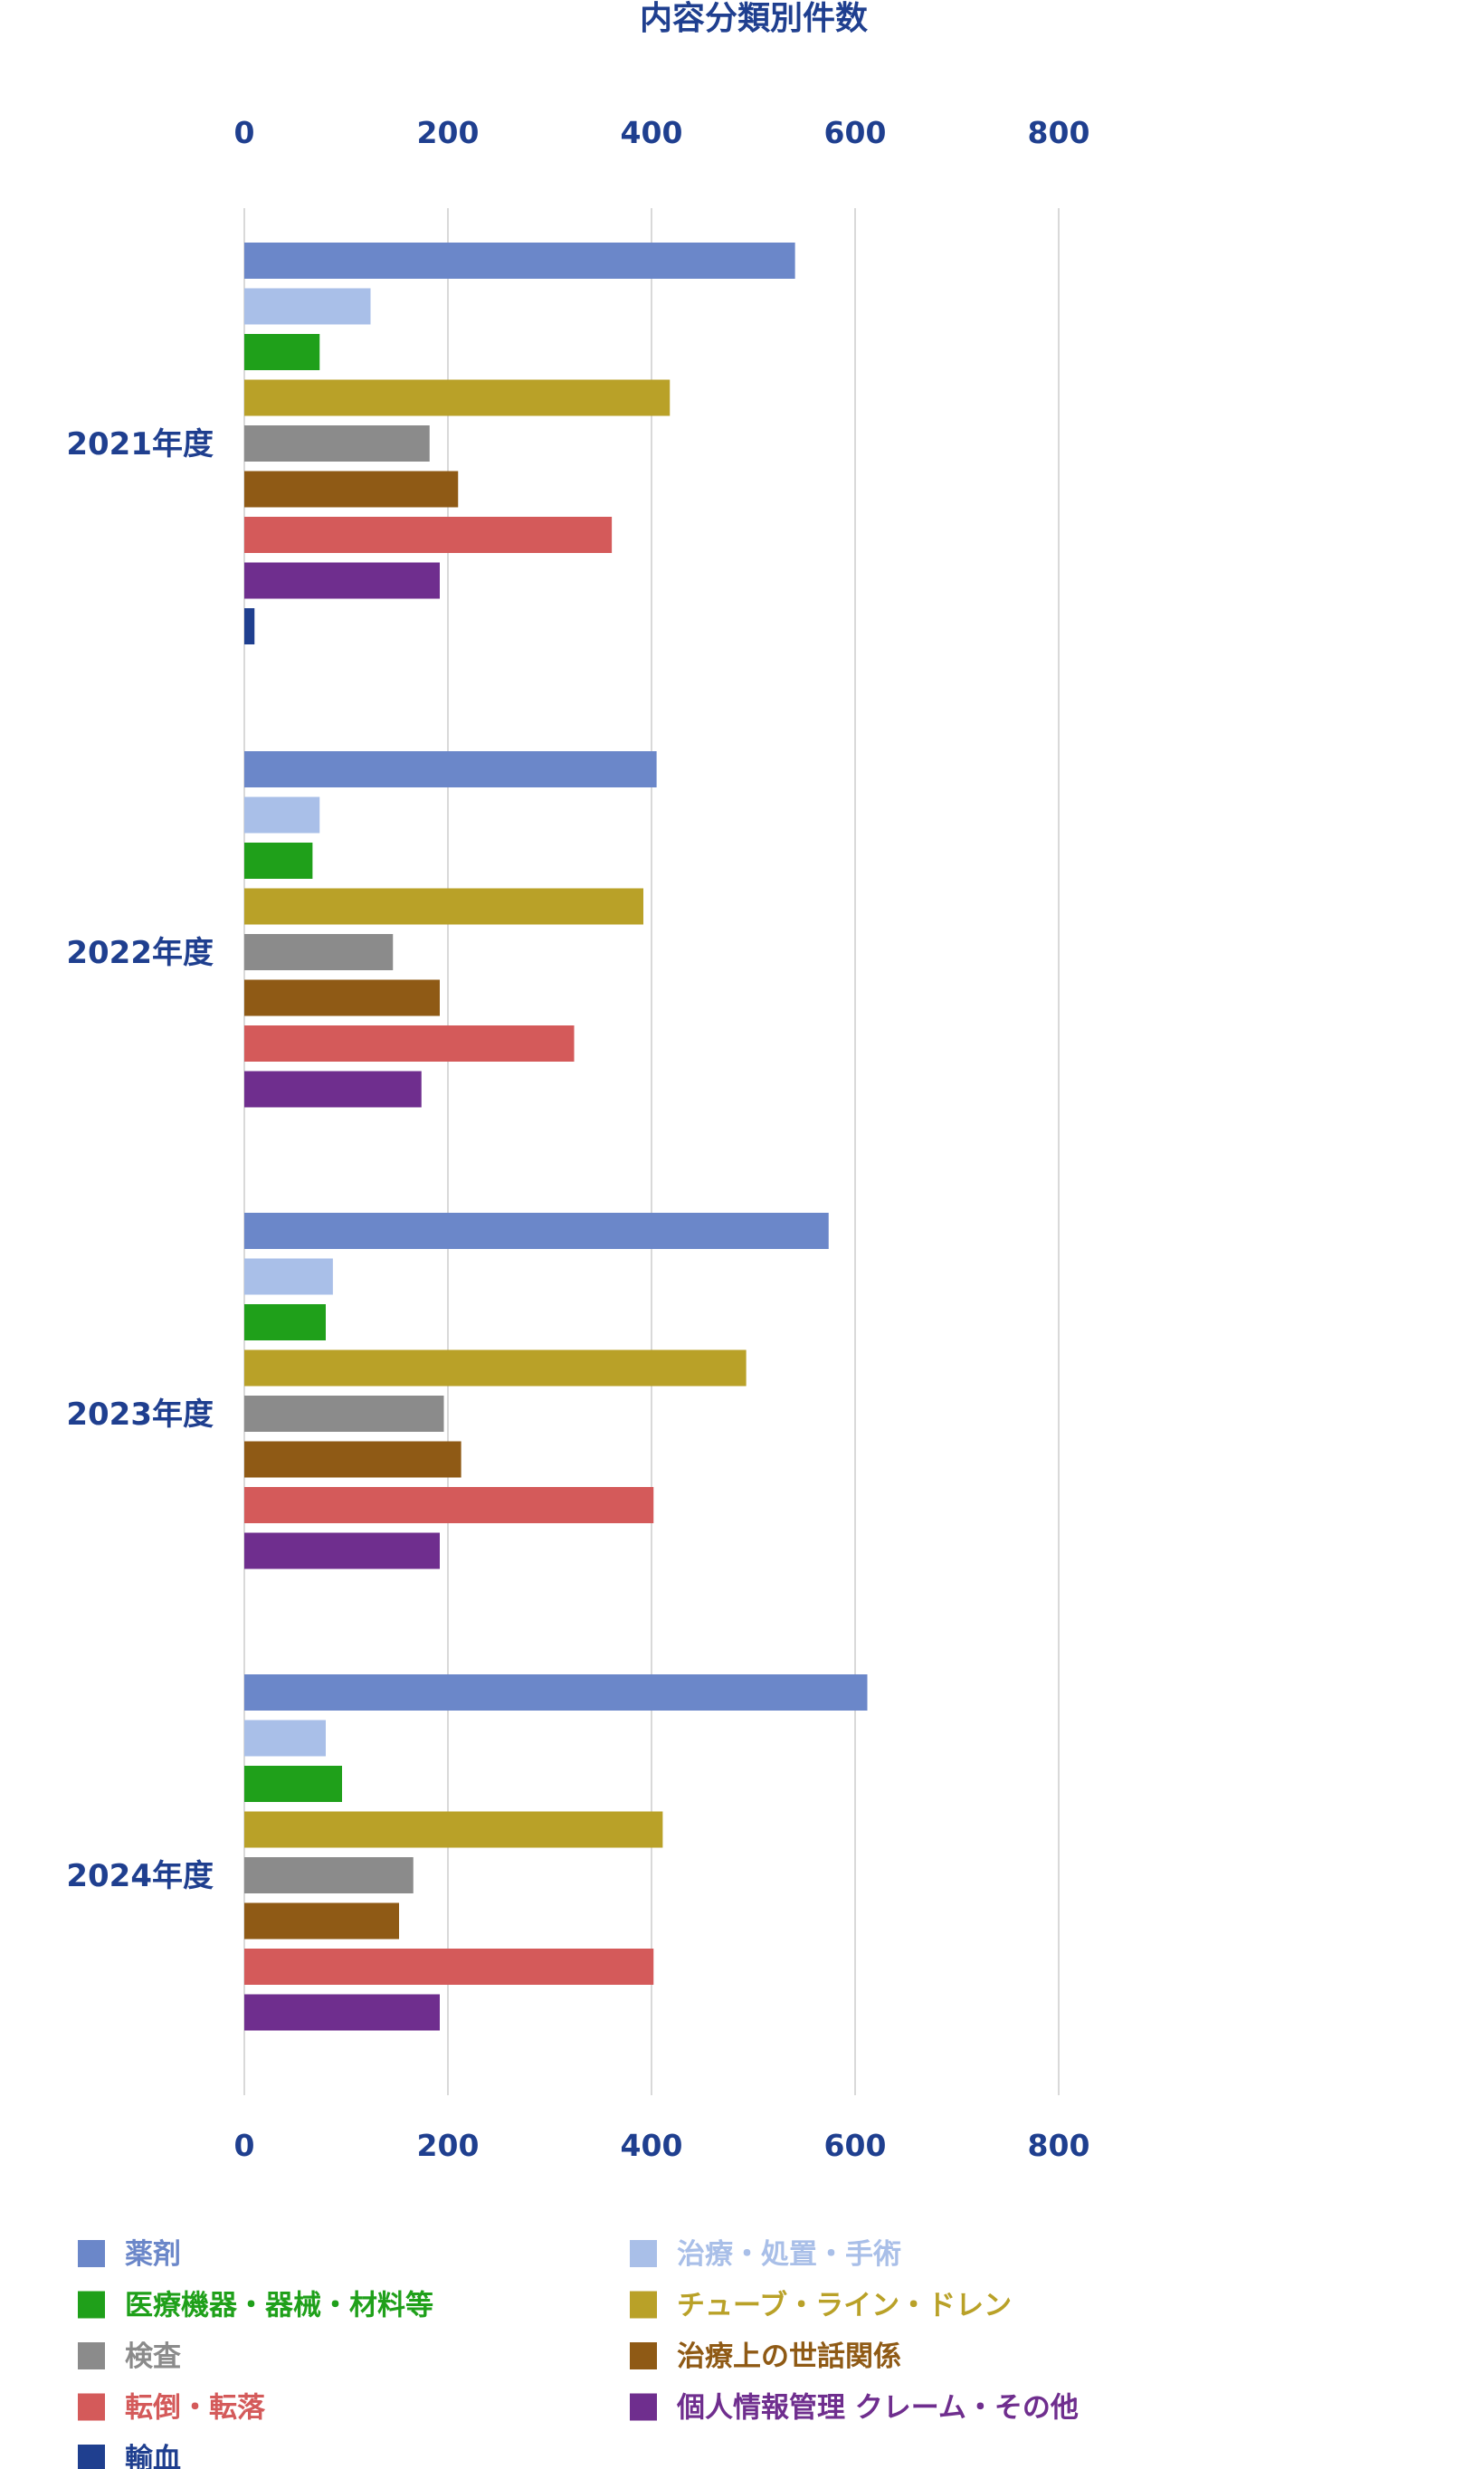 The height and width of the screenshot is (2469, 1484). I want to click on legend-label: 医療機器・器械・材料等, so click(279, 2306).